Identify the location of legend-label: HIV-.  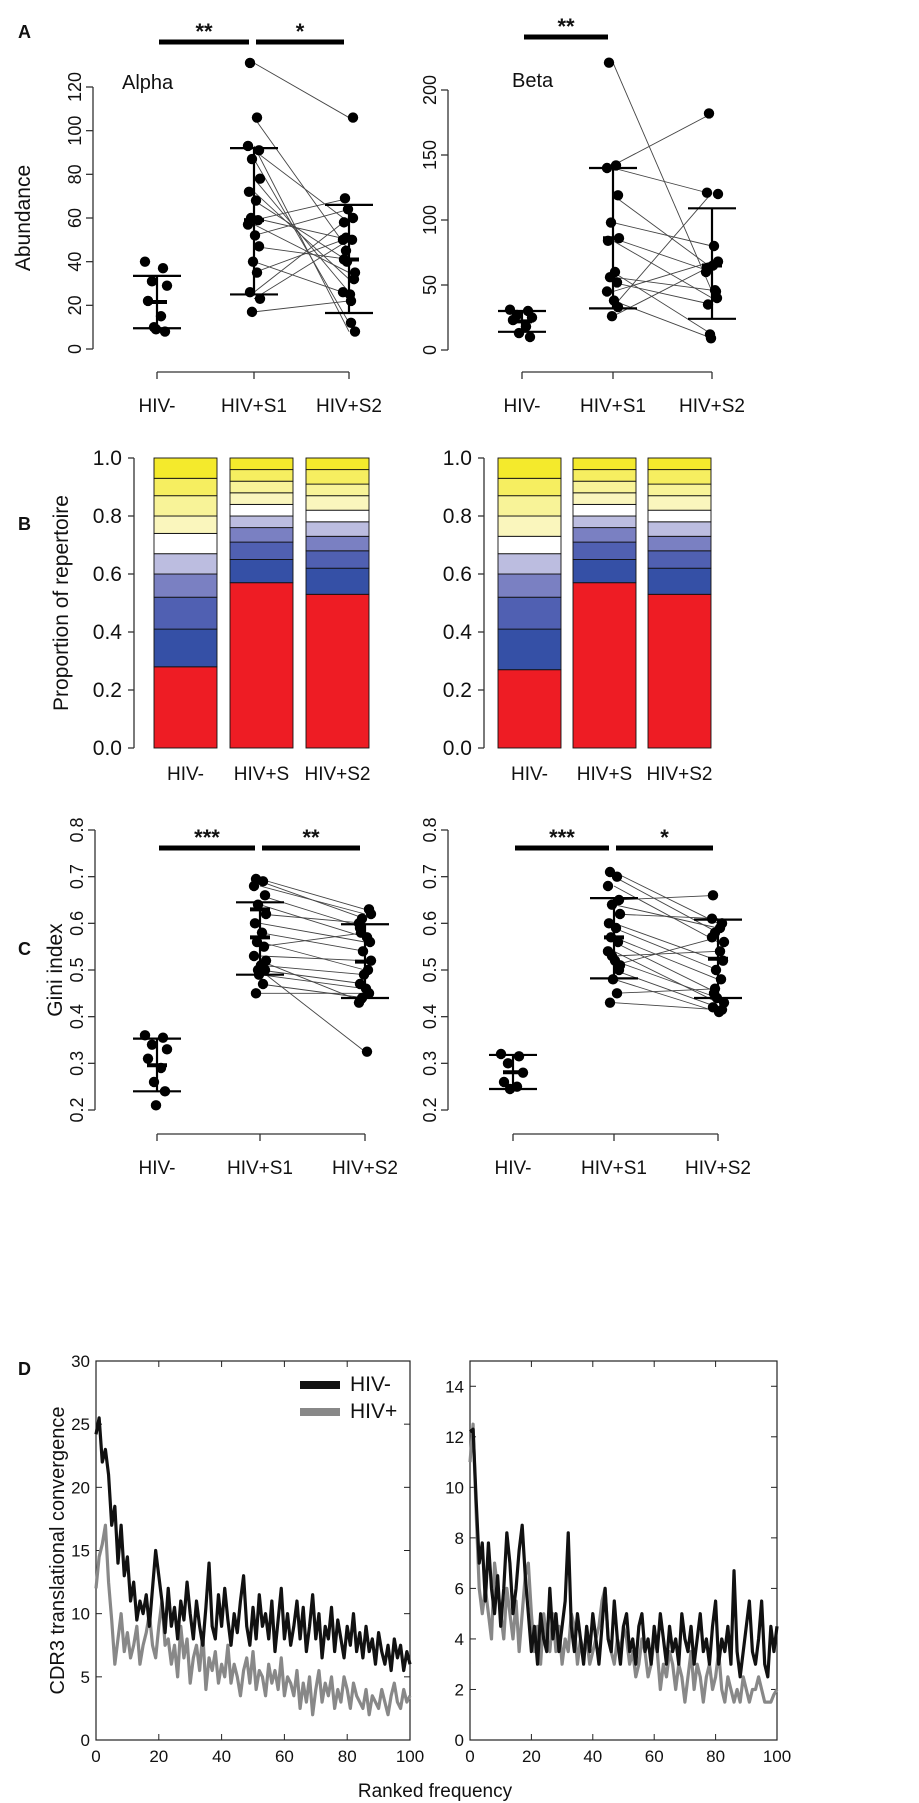
(370, 1384).